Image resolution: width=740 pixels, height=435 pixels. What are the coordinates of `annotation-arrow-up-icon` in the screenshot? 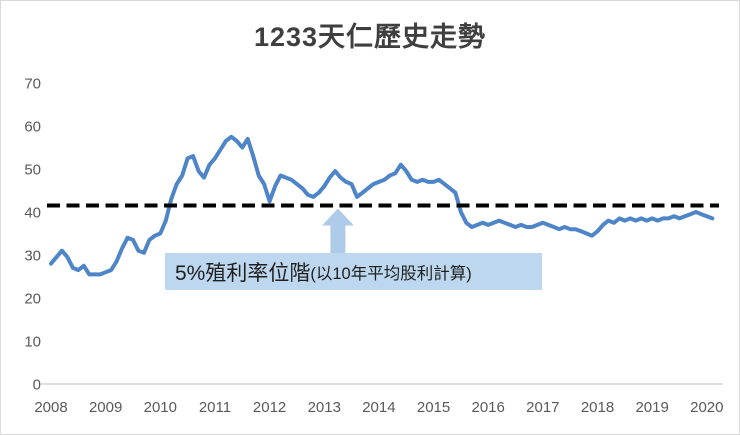 It's located at (337, 231).